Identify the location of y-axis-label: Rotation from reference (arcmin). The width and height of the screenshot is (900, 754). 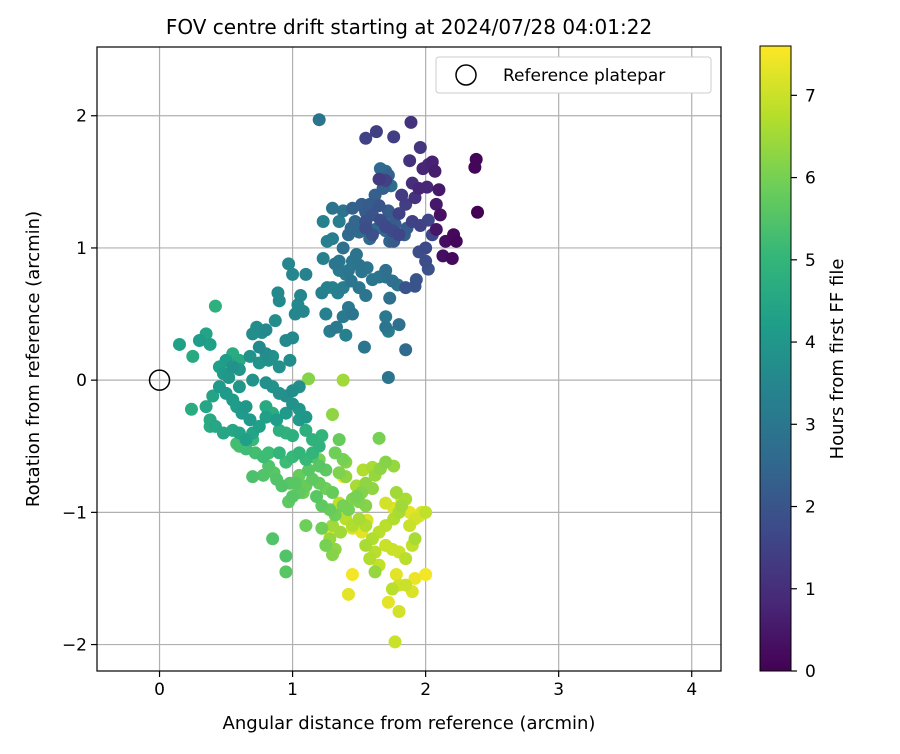
(33, 359).